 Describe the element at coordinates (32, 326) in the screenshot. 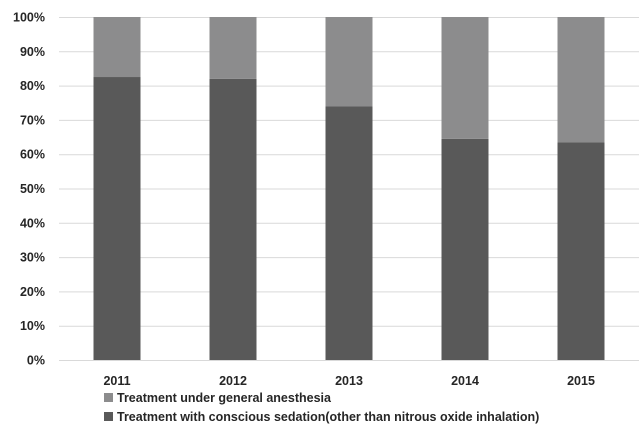

I see `y-tick-label: 10%` at that location.